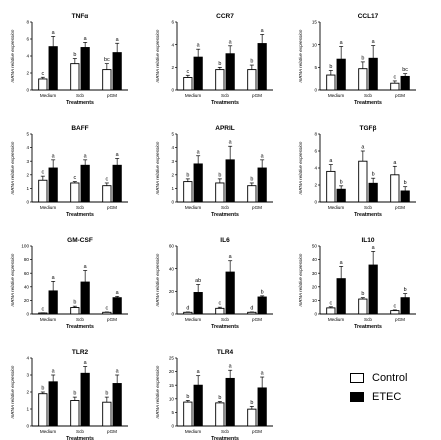 Image resolution: width=441 pixels, height=440 pixels. I want to click on y-tick-label: 60, so click(27, 273).